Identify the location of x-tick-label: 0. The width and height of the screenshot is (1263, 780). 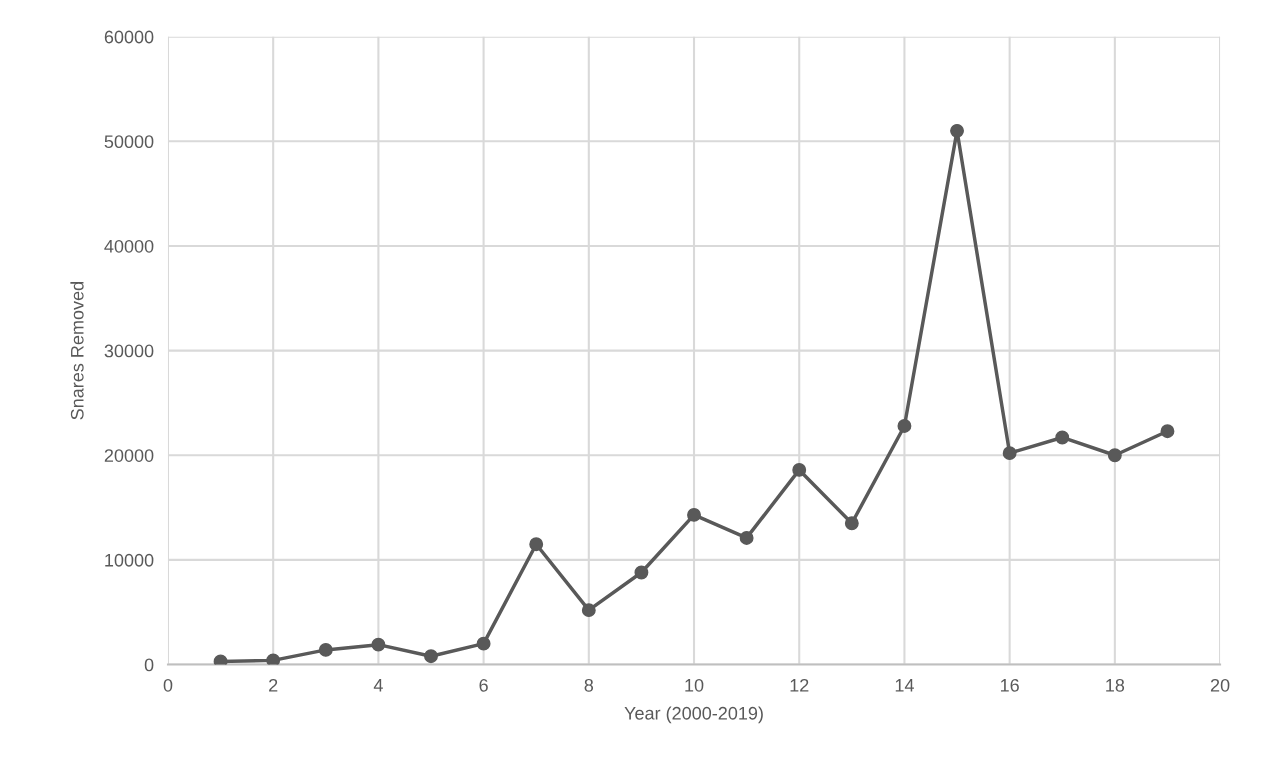
(168, 685).